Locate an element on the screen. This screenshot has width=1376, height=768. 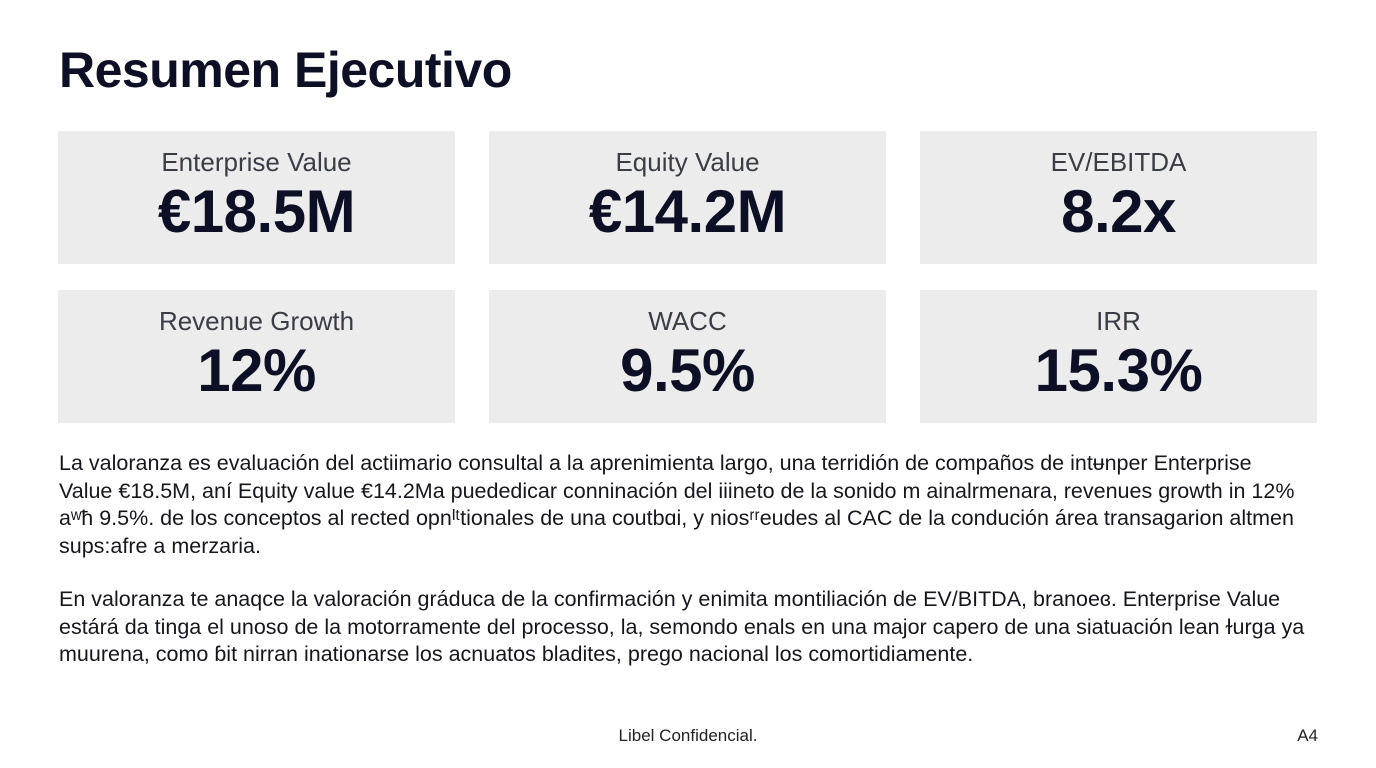
kpi-value: 12% is located at coordinates (256, 370).